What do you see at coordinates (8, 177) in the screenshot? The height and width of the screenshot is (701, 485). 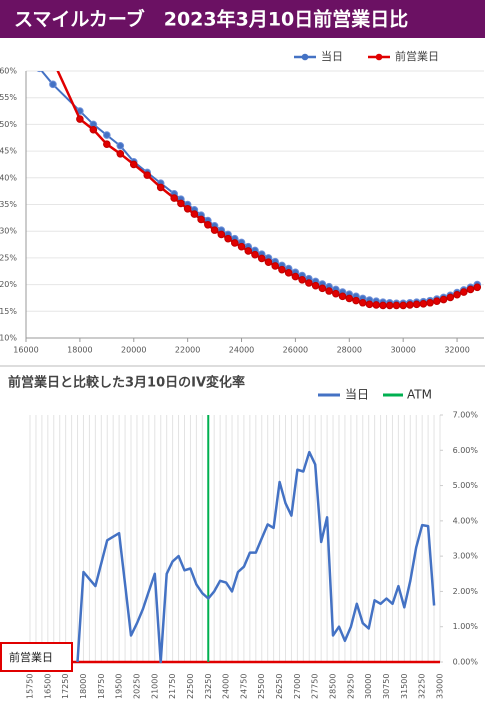 I see `y-tick-label: 40%` at bounding box center [8, 177].